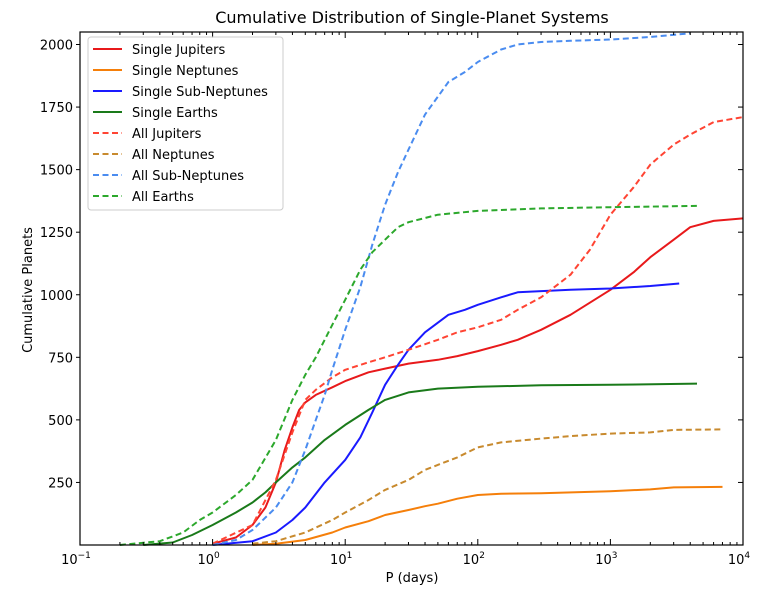  What do you see at coordinates (341, 559) in the screenshot?
I see `x-tick-label: 10¹` at bounding box center [341, 559].